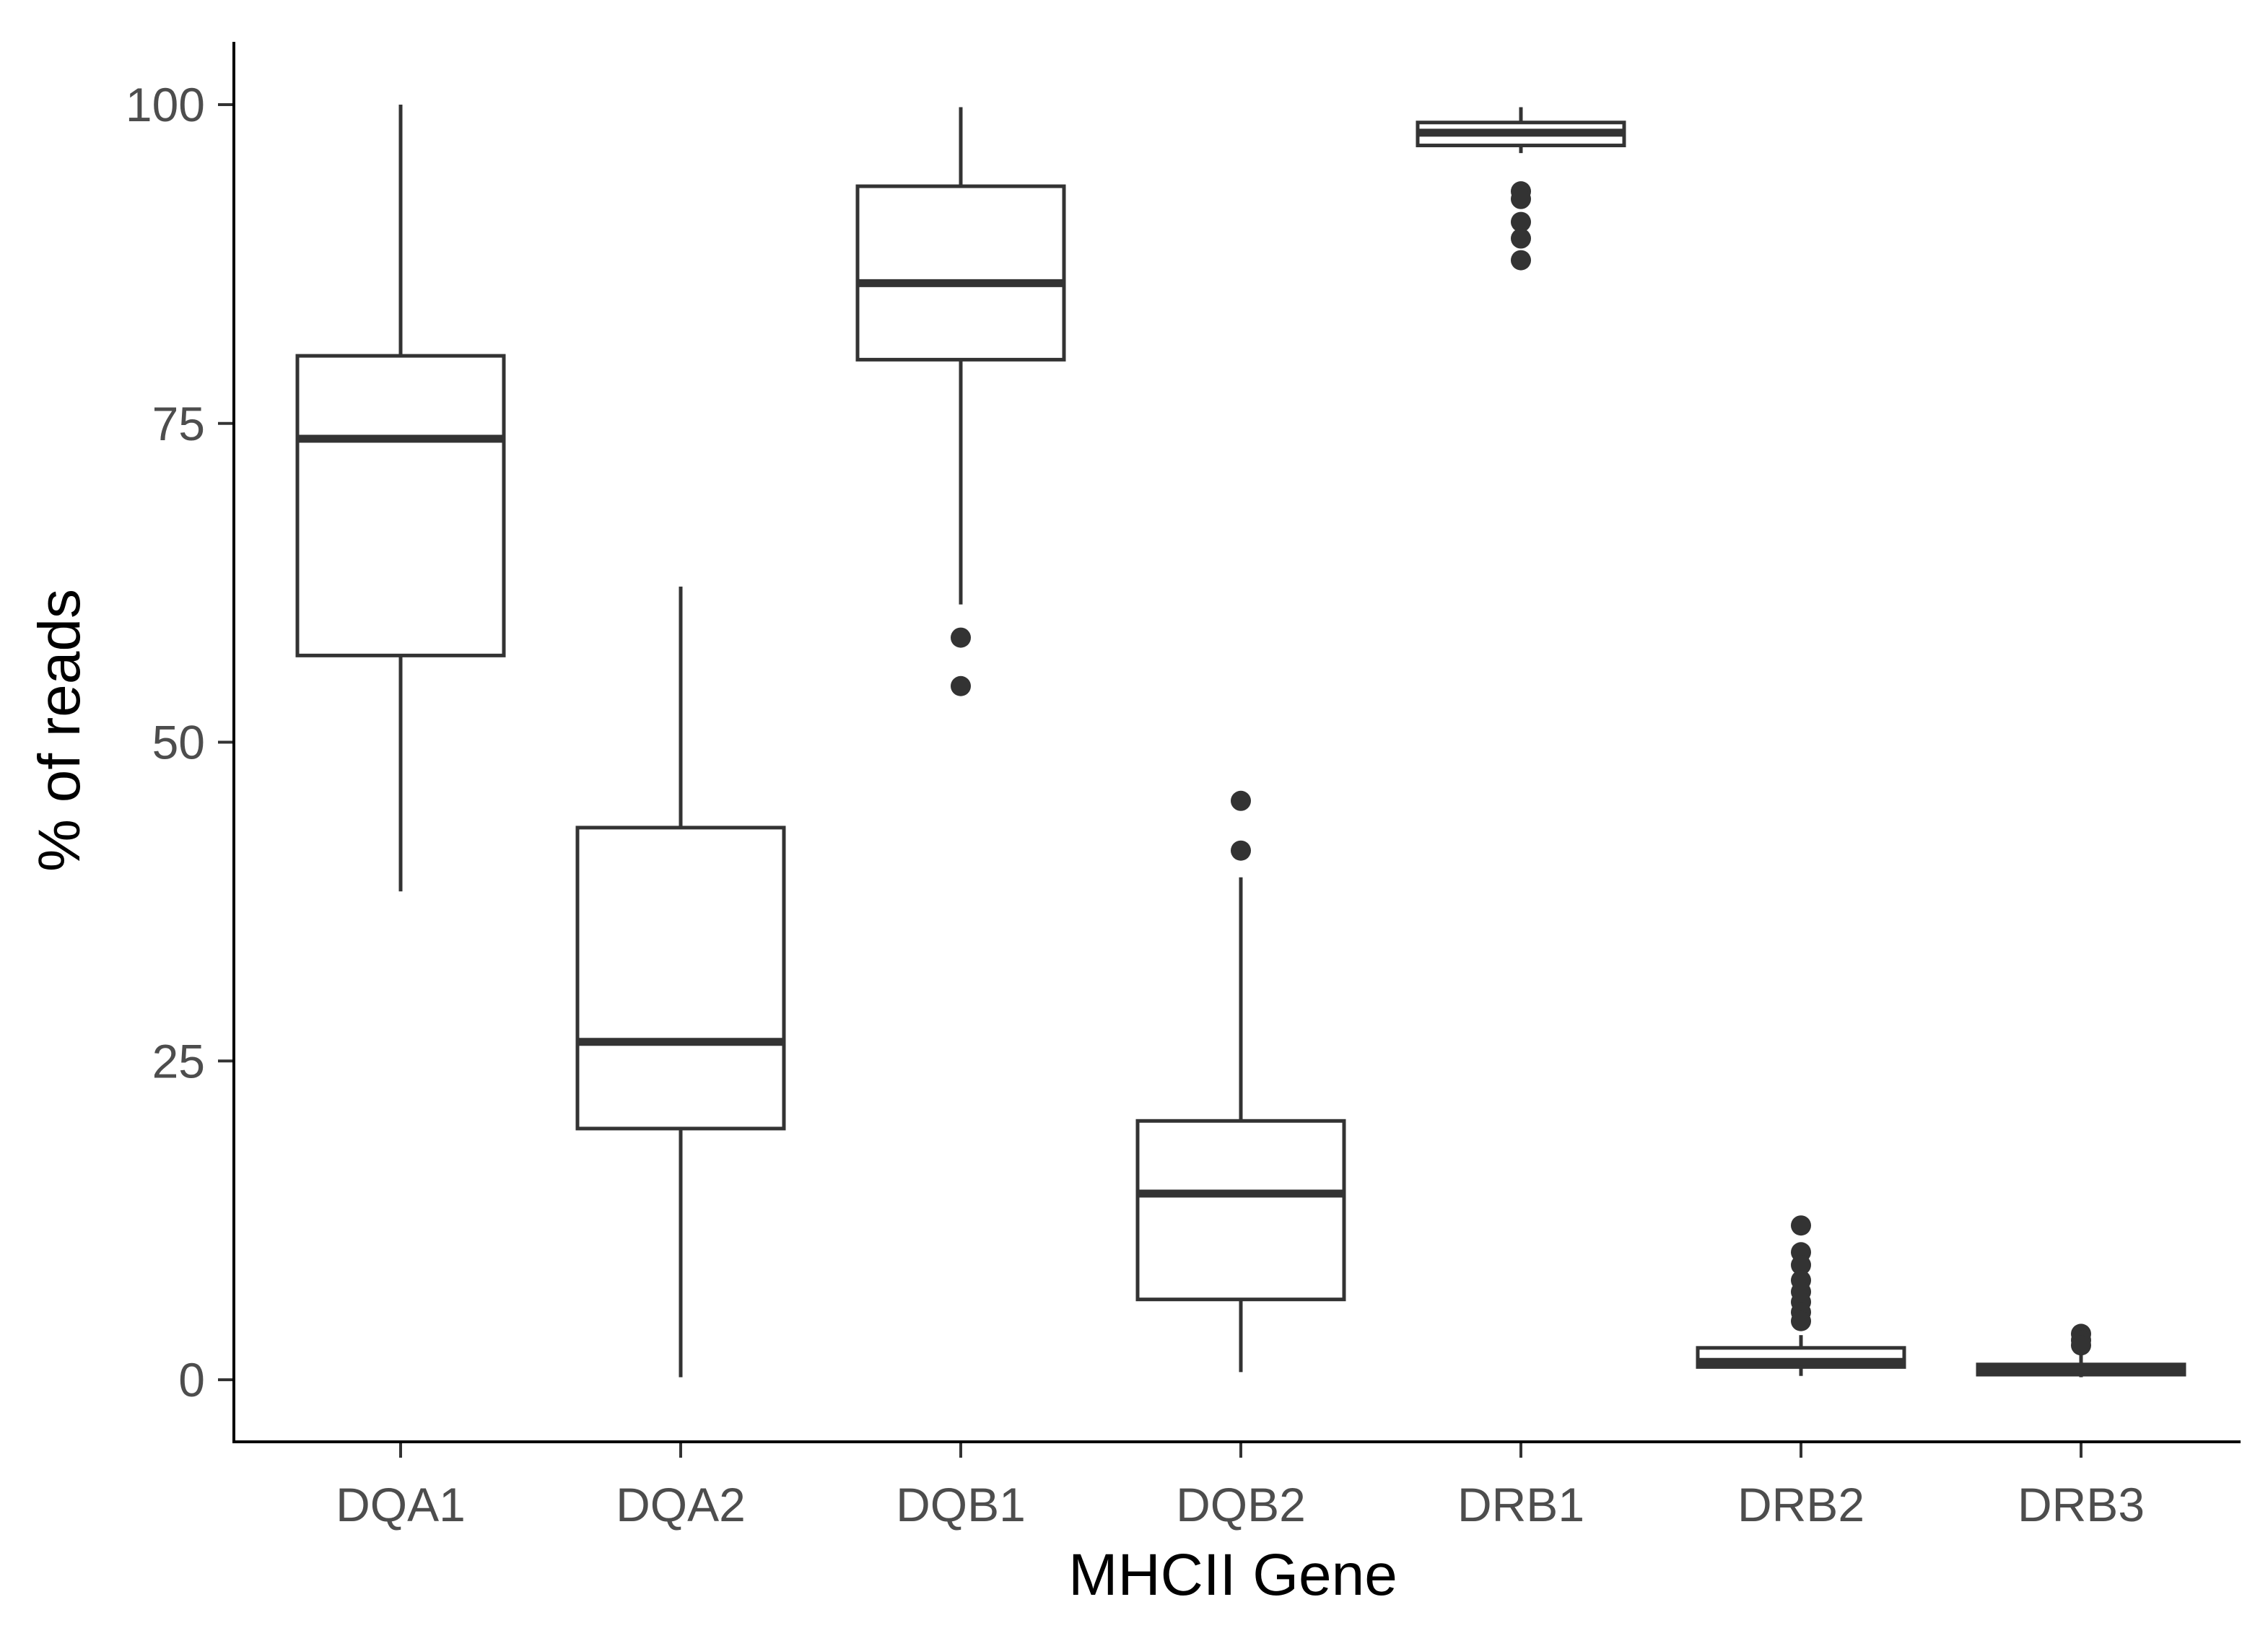  I want to click on box-dqa2, so click(680, 978).